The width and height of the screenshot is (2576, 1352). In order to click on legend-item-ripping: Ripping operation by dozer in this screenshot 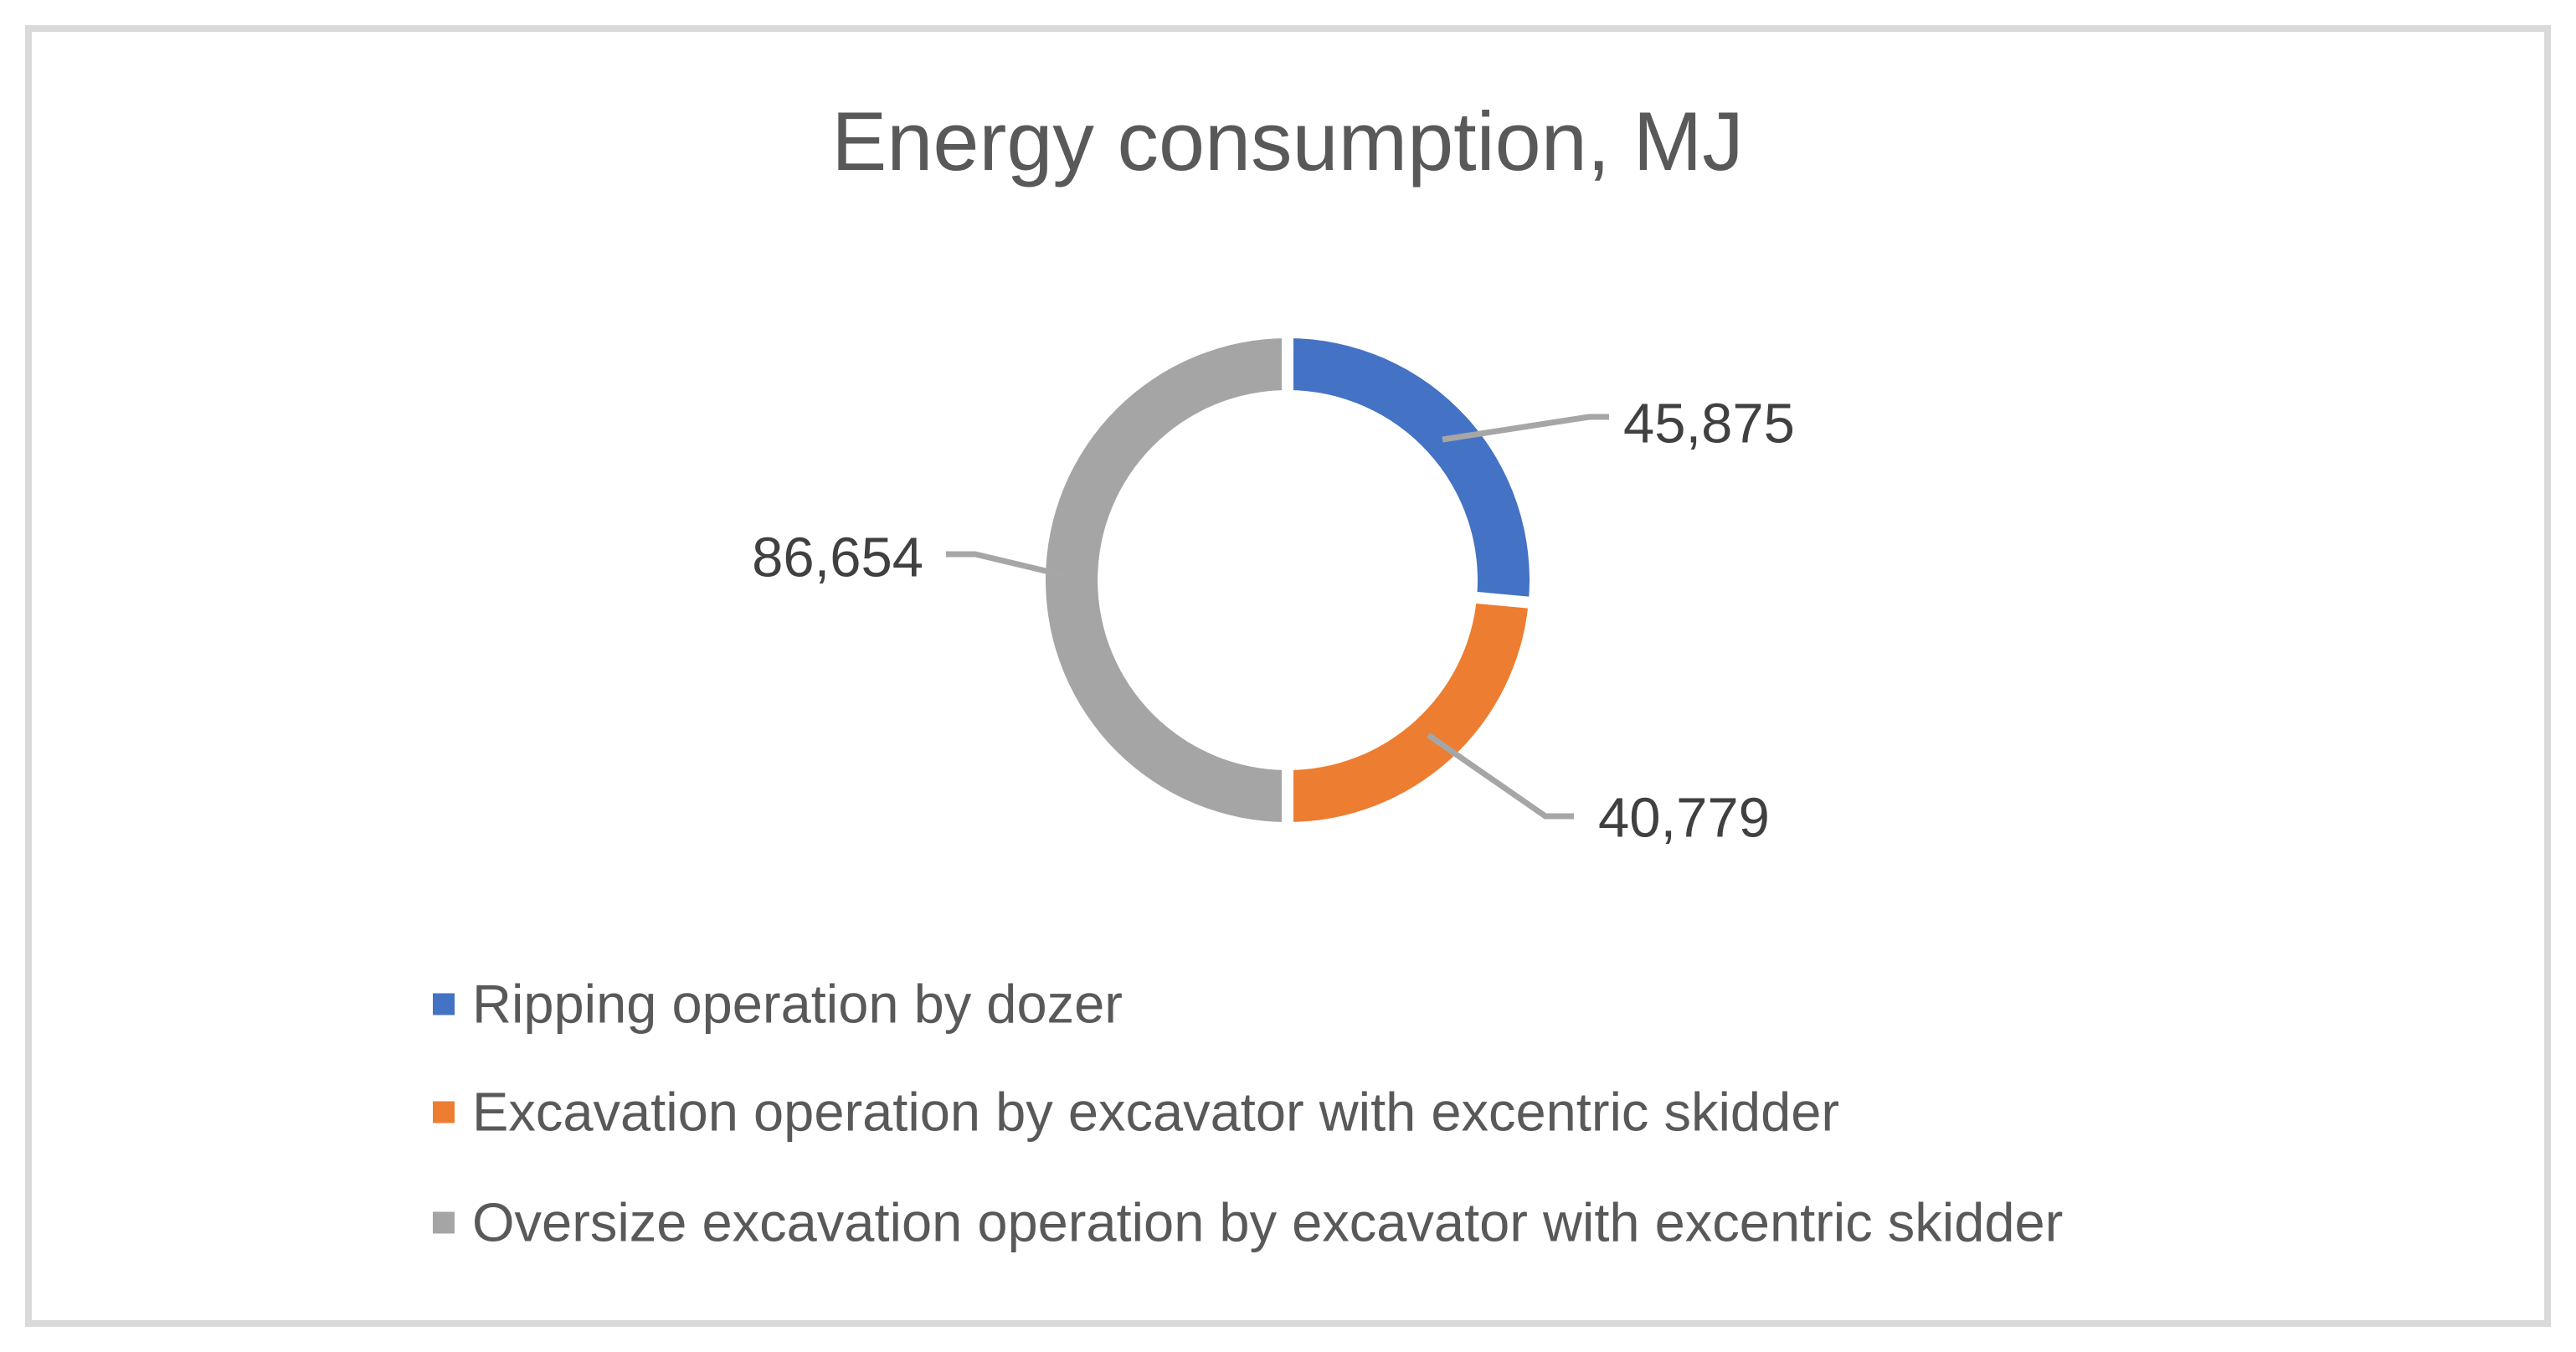, I will do `click(778, 1005)`.